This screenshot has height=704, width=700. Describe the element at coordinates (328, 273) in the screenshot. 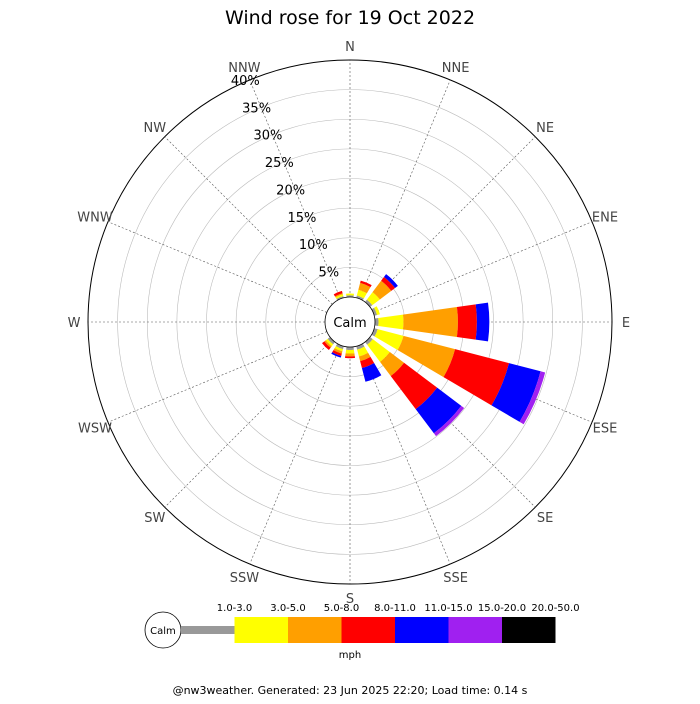

I see `ring-label-5: 5%` at that location.